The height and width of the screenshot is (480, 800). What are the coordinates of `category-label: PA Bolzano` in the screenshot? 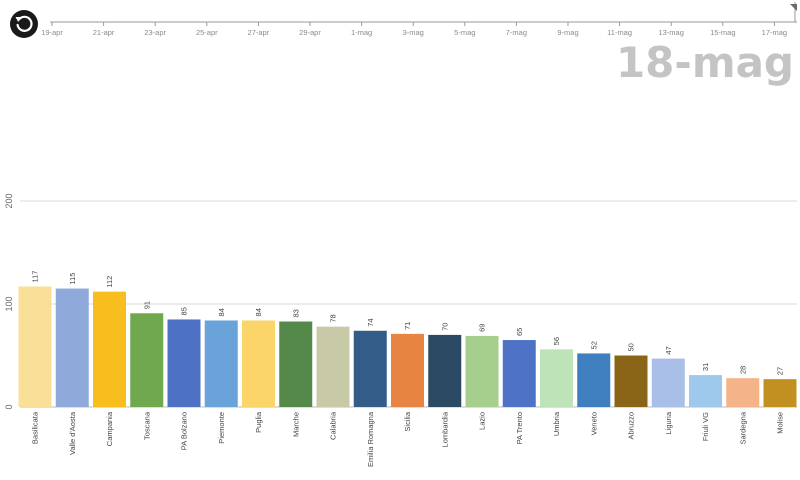 It's located at (184, 431).